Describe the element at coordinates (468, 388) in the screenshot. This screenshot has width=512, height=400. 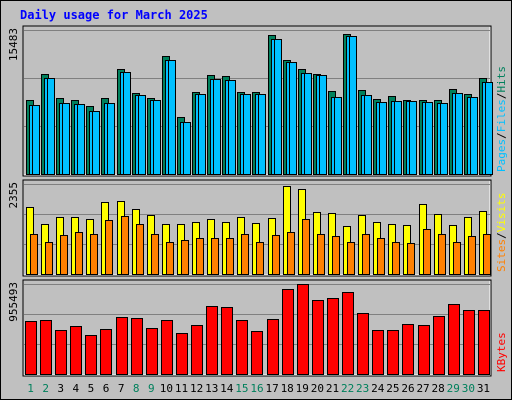
I see `day-label-30: 30` at that location.